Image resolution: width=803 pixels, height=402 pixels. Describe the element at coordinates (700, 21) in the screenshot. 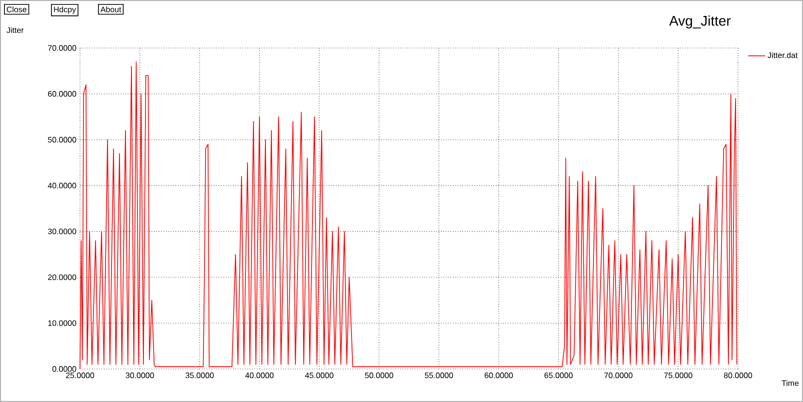

I see `chart-title: Avg_Jitter` at that location.